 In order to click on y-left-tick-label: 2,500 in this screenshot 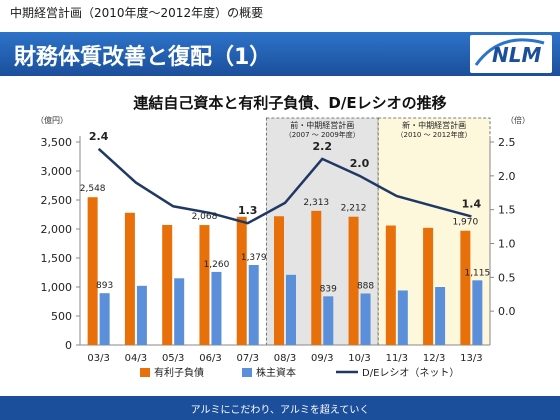, I will do `click(57, 200)`.